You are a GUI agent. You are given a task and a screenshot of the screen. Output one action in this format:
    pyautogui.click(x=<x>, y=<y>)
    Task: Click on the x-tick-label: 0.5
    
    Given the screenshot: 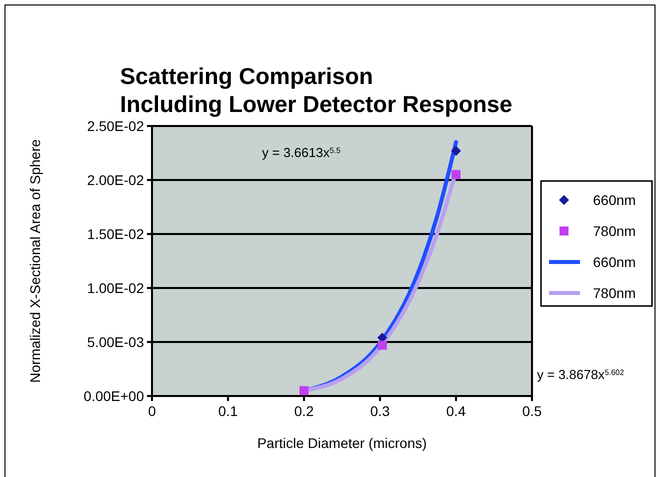 What is the action you would take?
    pyautogui.click(x=532, y=411)
    